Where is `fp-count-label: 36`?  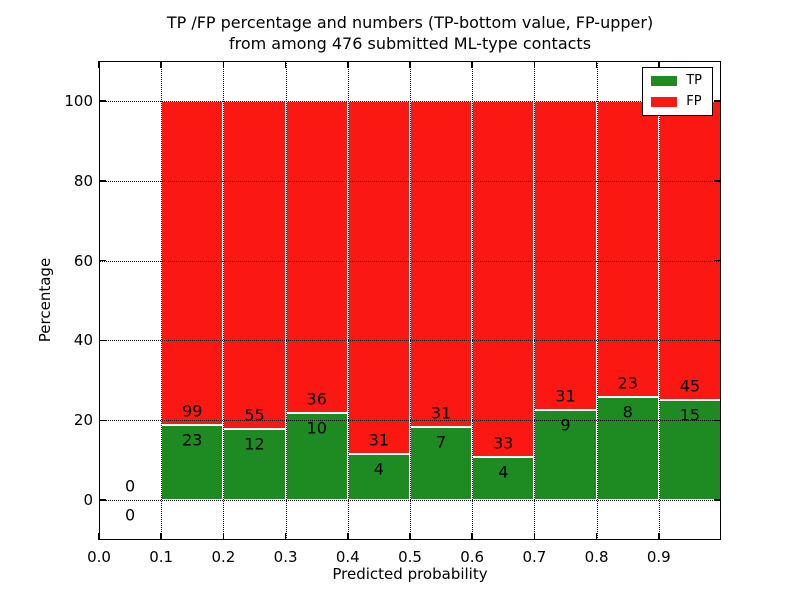
fp-count-label: 36 is located at coordinates (316, 399).